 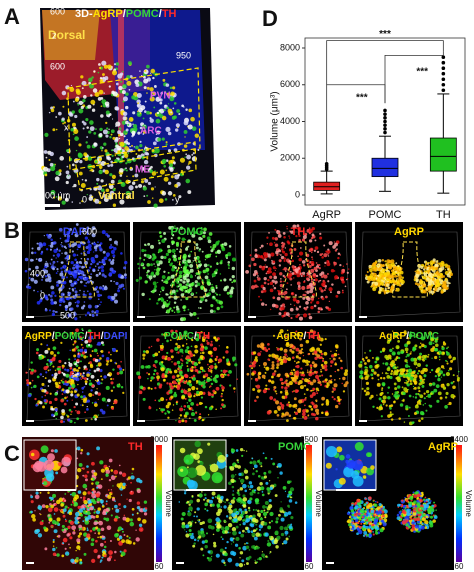 What do you see at coordinates (70, 336) in the screenshot?
I see `label-part: POMC` at bounding box center [70, 336].